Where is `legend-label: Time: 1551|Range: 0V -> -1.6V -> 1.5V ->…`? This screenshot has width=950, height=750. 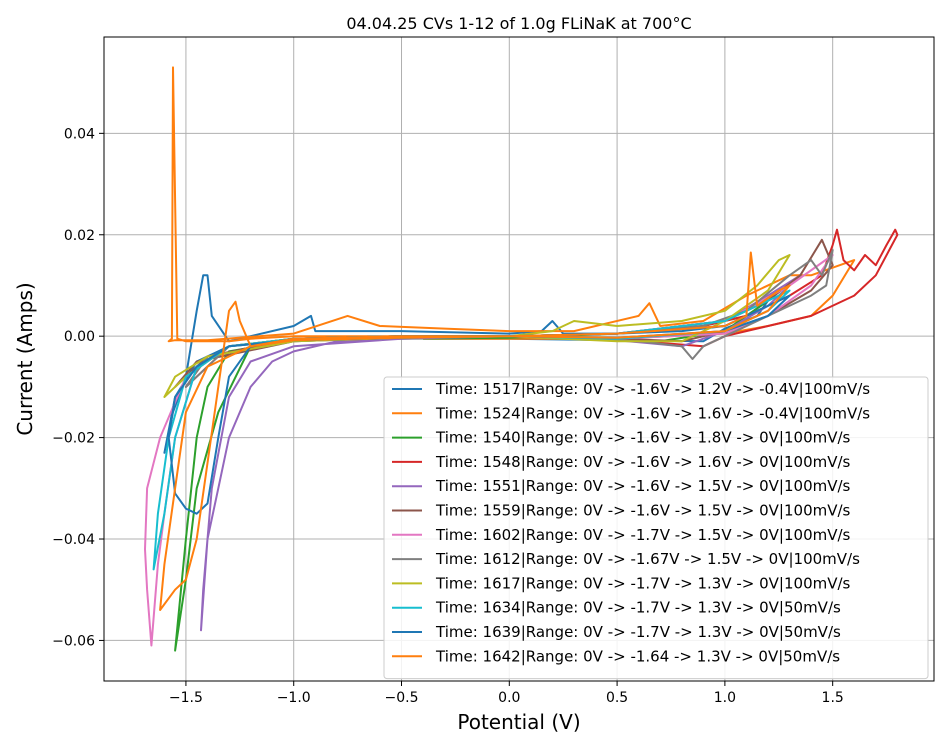 legend-label: Time: 1551|Range: 0V -> -1.6V -> 1.5V ->… is located at coordinates (643, 486).